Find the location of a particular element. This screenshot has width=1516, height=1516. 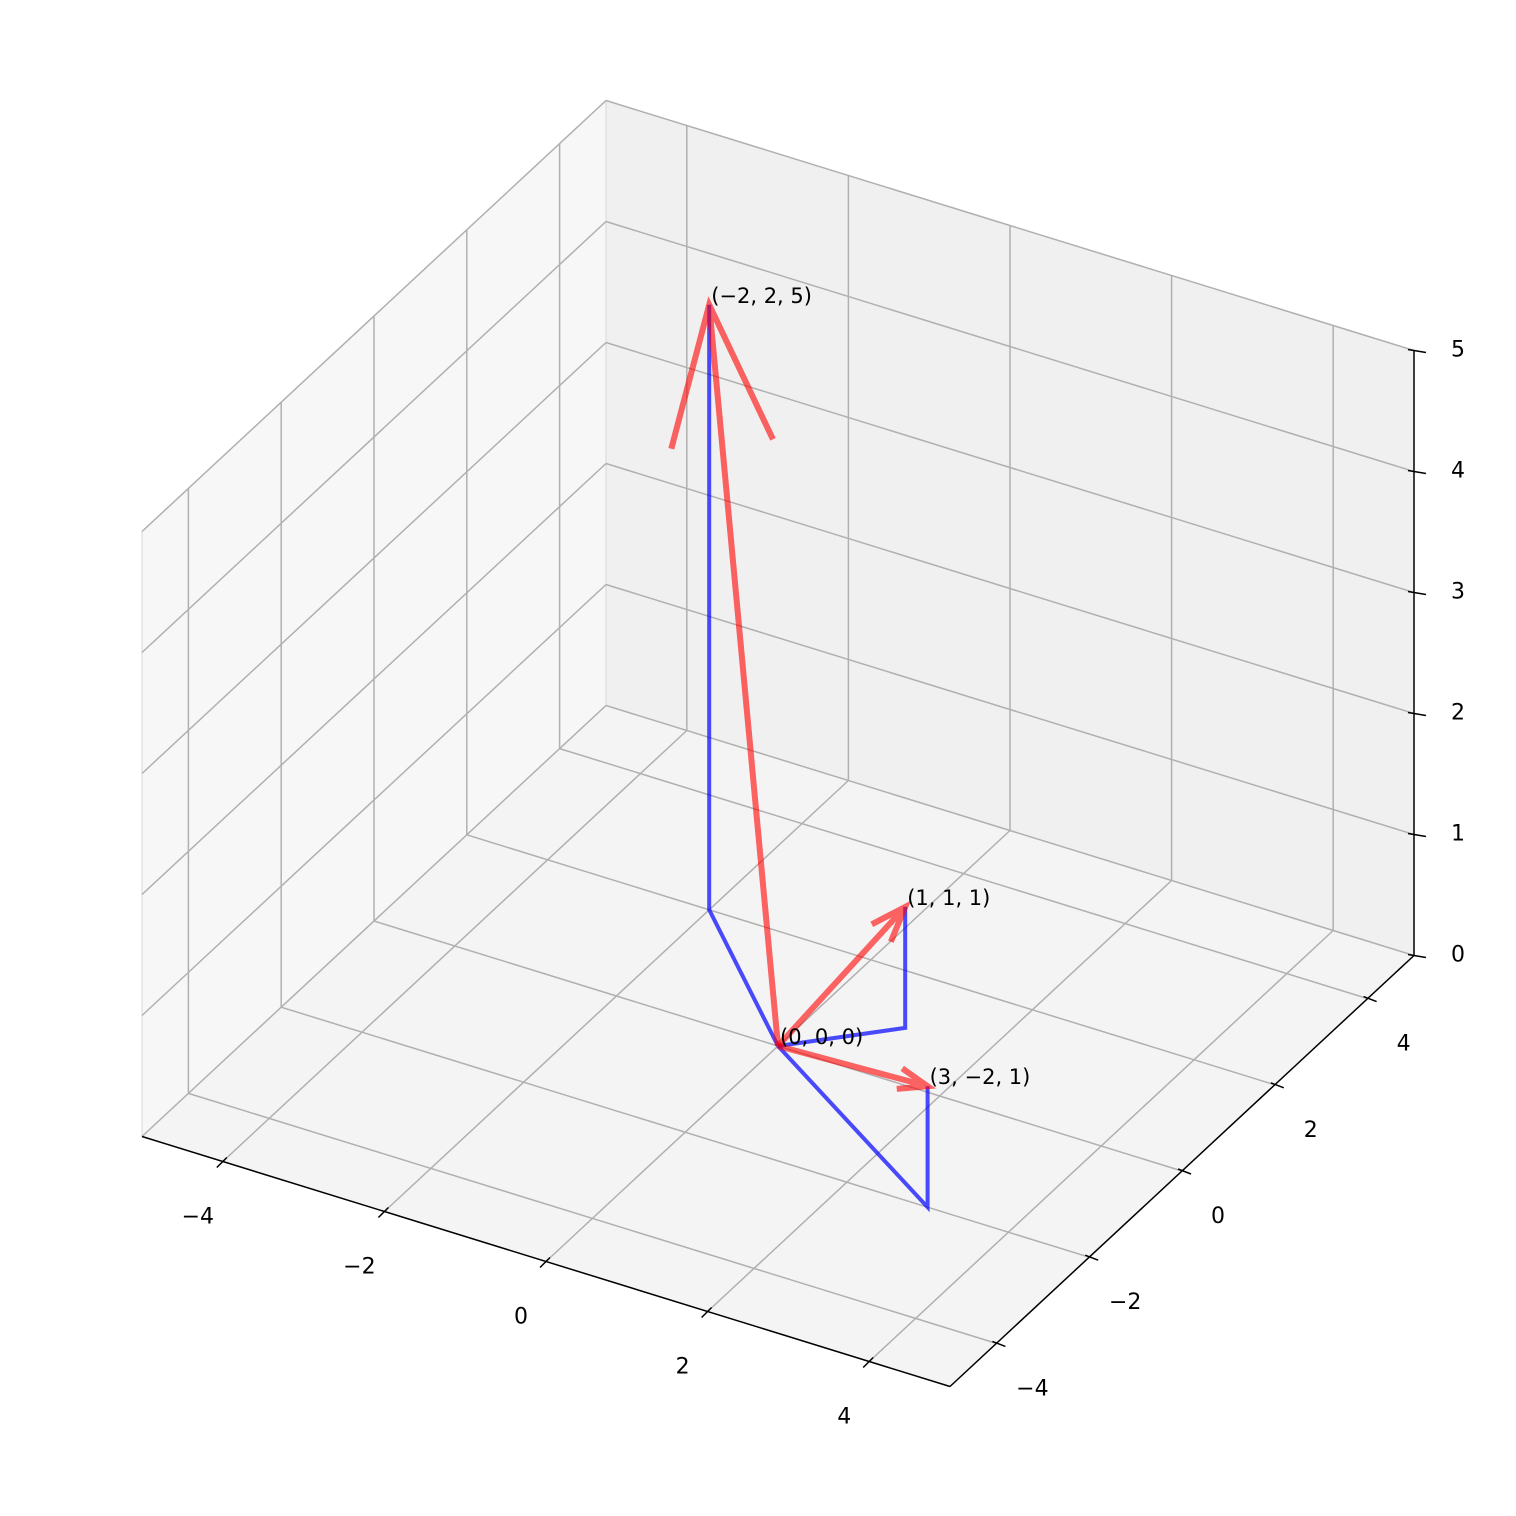

y-tick-label: 4 is located at coordinates (1404, 1044).